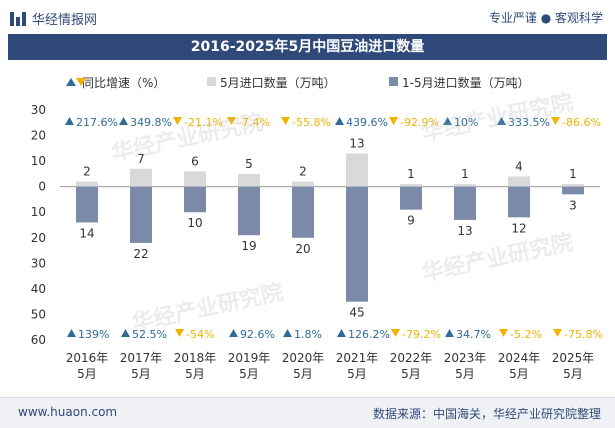 The width and height of the screenshot is (615, 428). Describe the element at coordinates (307, 47) in the screenshot. I see `title-bar: 2016-2025年5月中国豆油进口数量` at that location.